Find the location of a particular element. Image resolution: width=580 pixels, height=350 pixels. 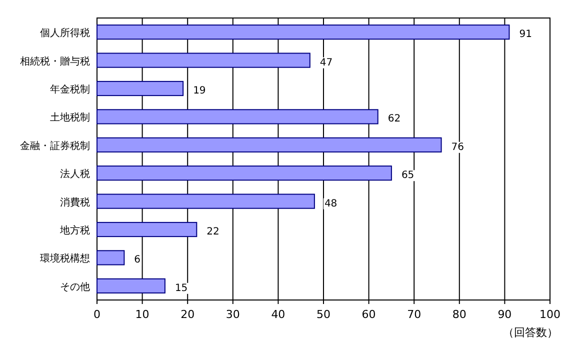

y-tick-label: その他 is located at coordinates (75, 286).